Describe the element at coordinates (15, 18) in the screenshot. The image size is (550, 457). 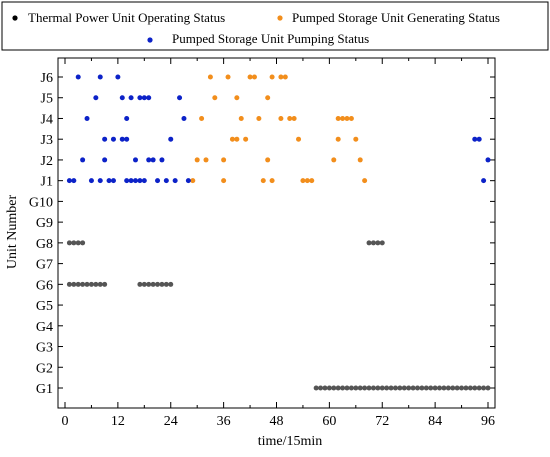
I see `legend-marker-thermal` at that location.